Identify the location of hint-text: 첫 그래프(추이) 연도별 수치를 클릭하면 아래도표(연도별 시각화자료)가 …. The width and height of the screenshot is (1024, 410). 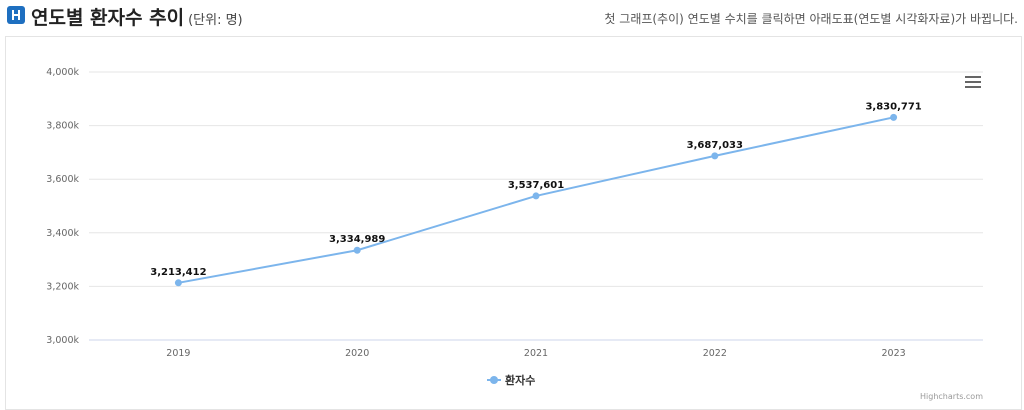
(811, 19).